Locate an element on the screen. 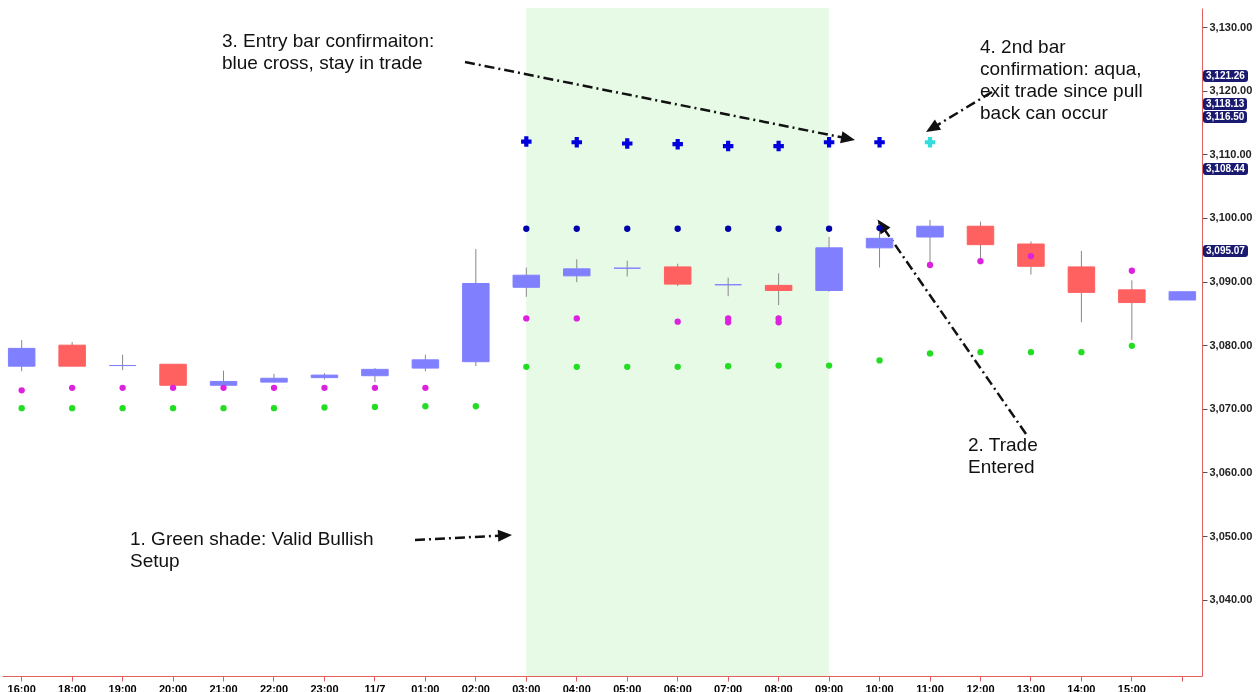 Image resolution: width=1257 pixels, height=692 pixels. y-tick-label: 3,040.00 is located at coordinates (1231, 599).